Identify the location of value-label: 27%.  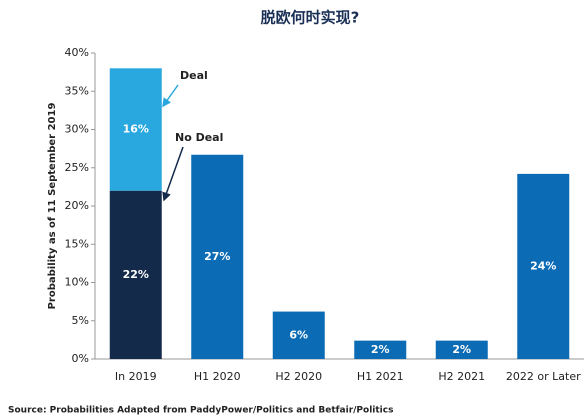
(217, 256).